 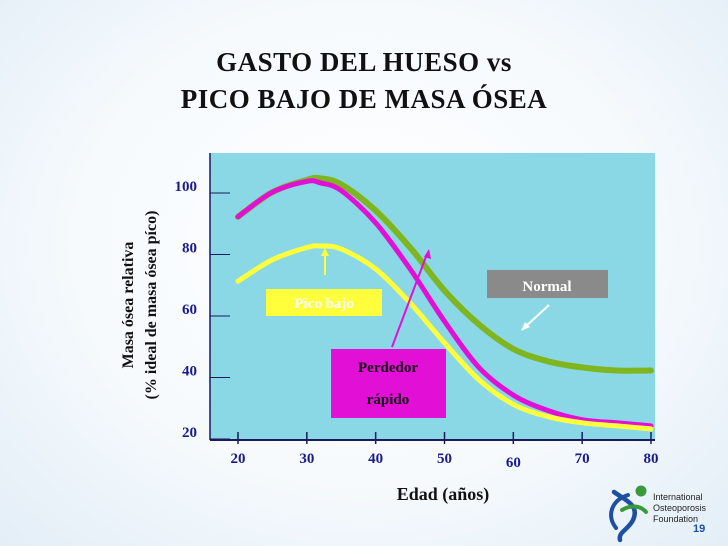 I want to click on normal-label: Normal, so click(x=546, y=287).